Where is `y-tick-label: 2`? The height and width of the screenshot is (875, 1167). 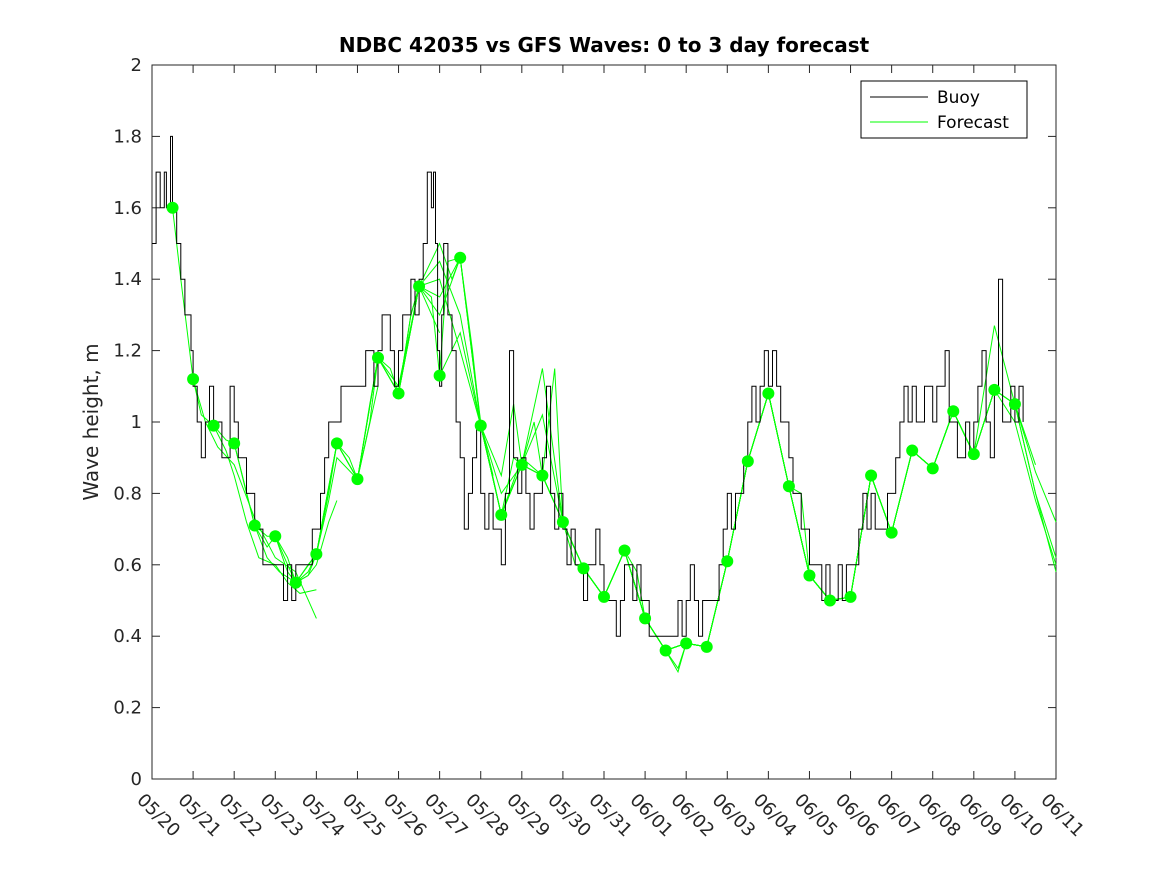 y-tick-label: 2 is located at coordinates (136, 65).